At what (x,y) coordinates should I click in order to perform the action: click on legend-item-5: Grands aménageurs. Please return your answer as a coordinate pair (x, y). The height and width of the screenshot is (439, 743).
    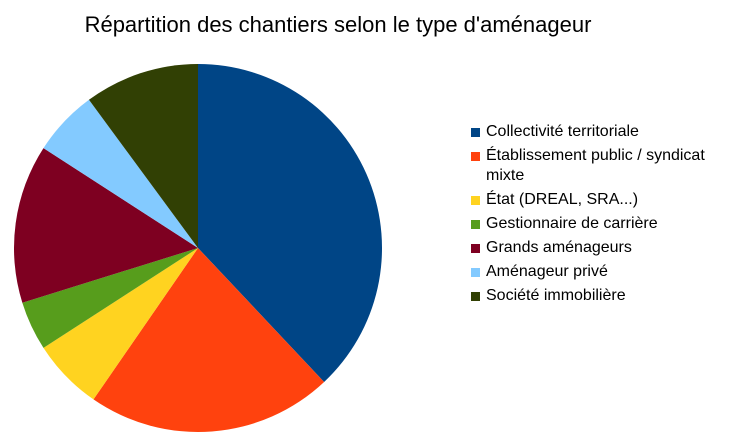
    Looking at the image, I should click on (606, 248).